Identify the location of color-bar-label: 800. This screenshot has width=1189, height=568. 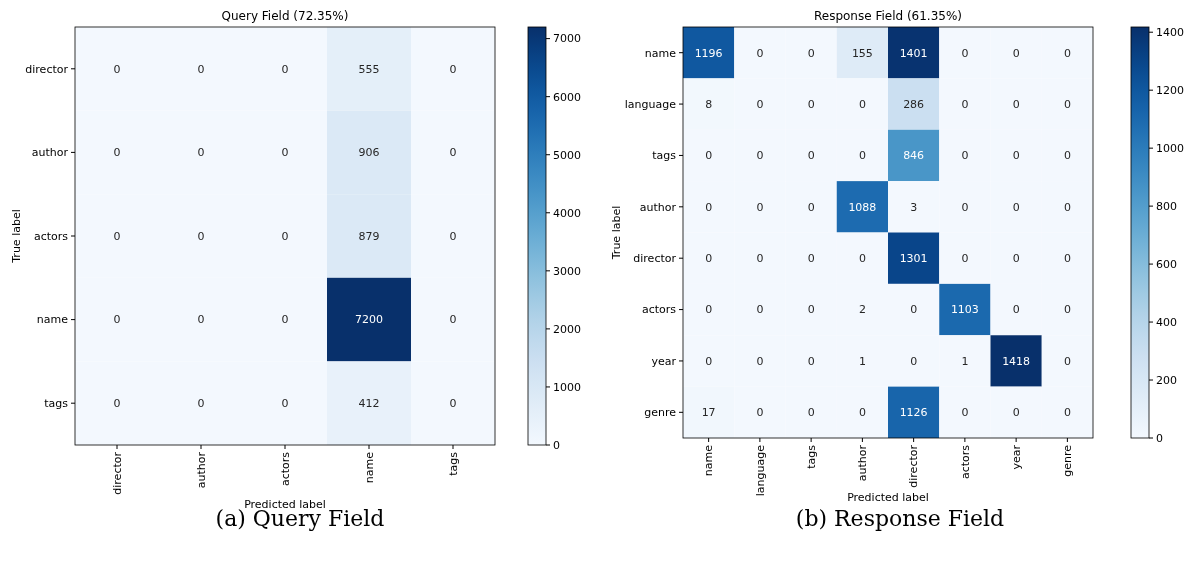
(1166, 206).